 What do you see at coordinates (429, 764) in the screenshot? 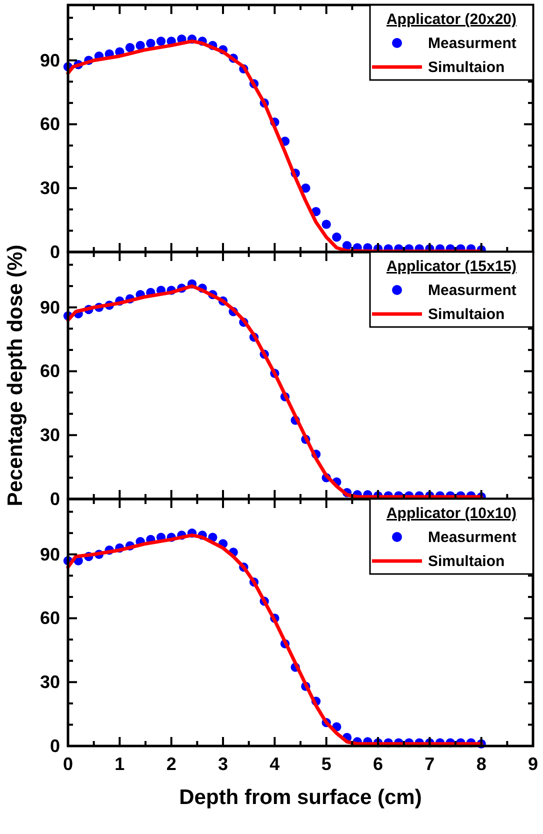
I see `x-tick-label: 7` at bounding box center [429, 764].